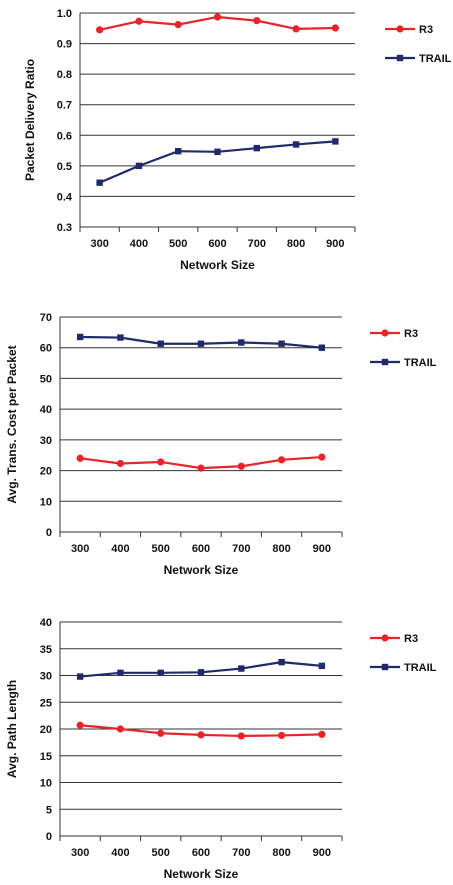  I want to click on y-axis-label: Packet Delivery Ratio, so click(30, 120).